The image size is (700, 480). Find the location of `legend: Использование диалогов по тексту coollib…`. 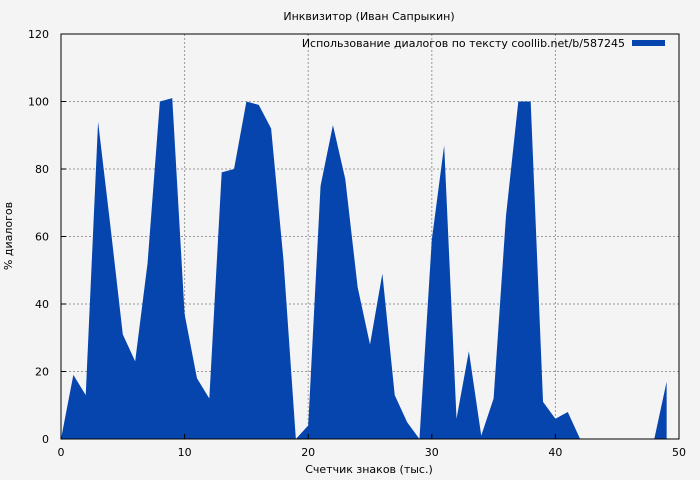

legend: Использование диалогов по тексту coollib… is located at coordinates (483, 43).